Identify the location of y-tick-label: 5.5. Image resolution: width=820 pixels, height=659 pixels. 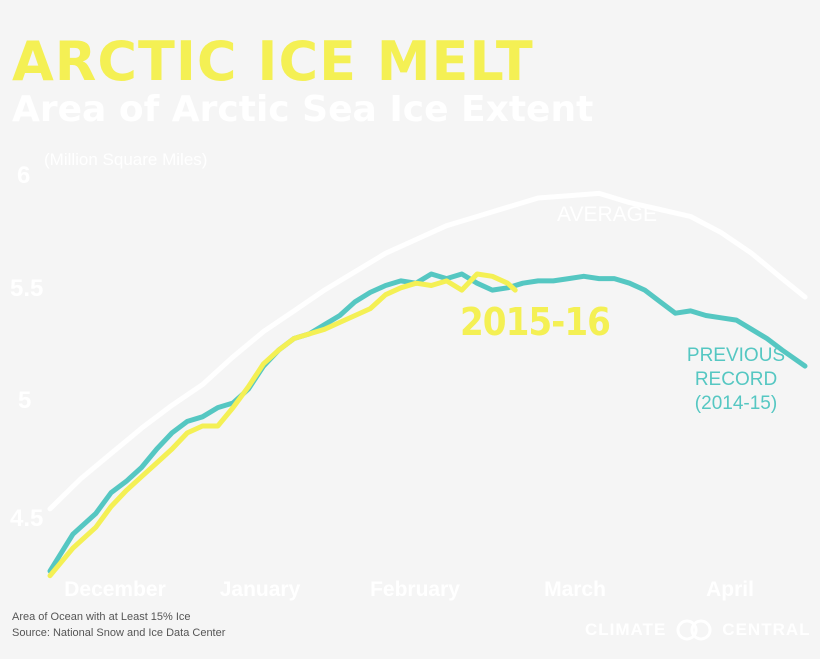
(27, 288).